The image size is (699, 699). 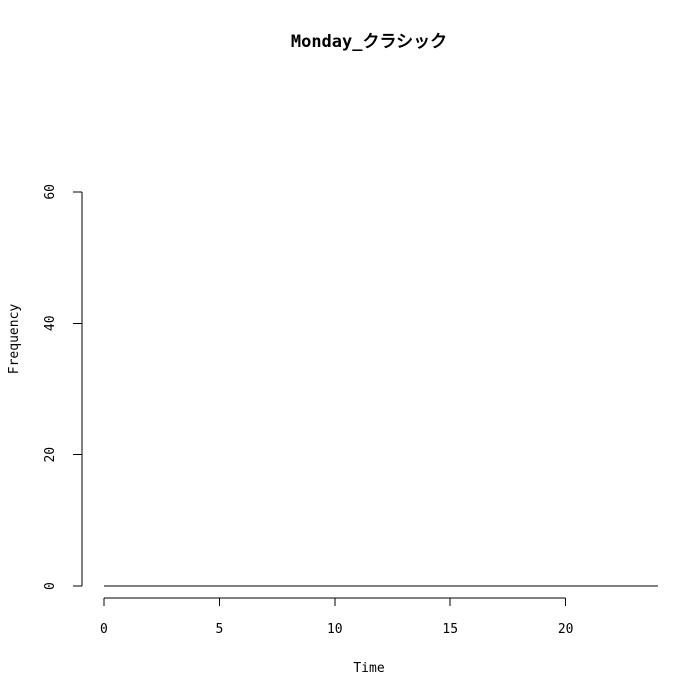 What do you see at coordinates (50, 323) in the screenshot?
I see `y-tick-label: 40` at bounding box center [50, 323].